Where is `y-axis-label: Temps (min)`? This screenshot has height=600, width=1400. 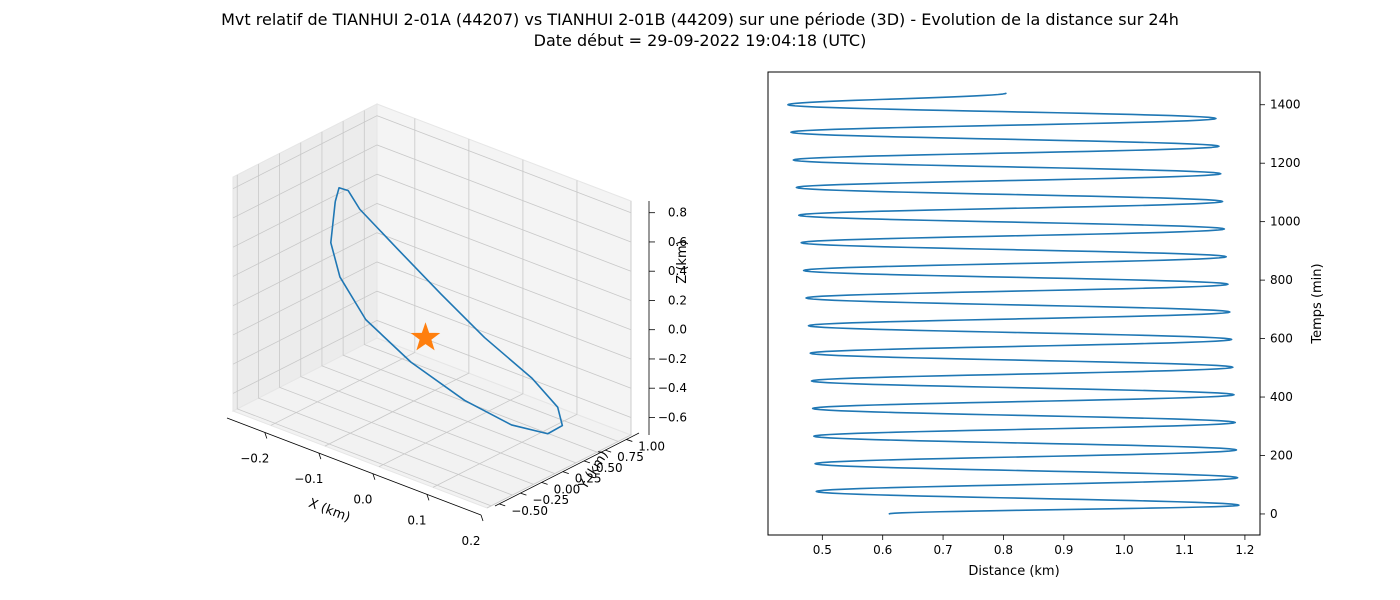 y-axis-label: Temps (min) is located at coordinates (1317, 303).